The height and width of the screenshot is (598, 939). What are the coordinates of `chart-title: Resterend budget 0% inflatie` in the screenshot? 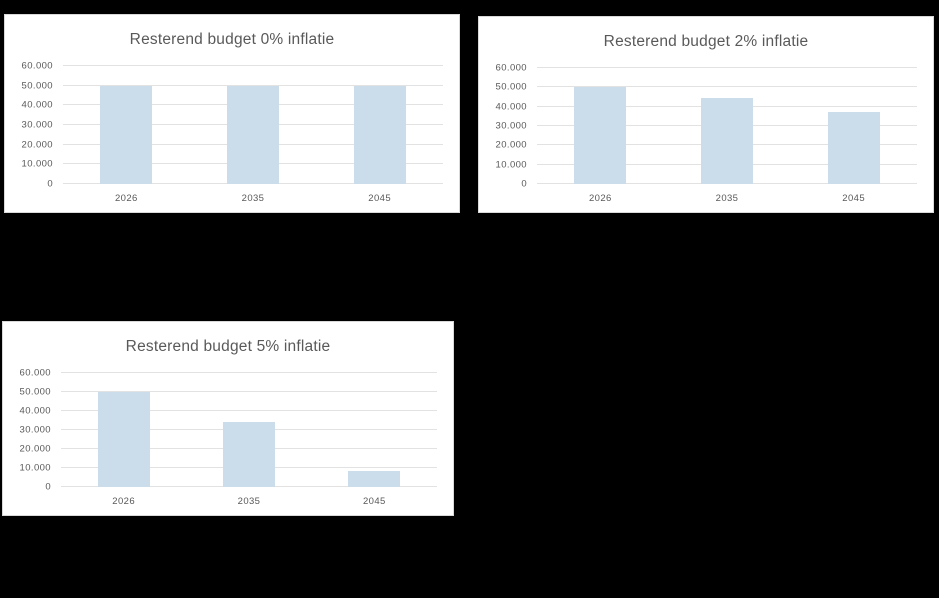 It's located at (232, 39).